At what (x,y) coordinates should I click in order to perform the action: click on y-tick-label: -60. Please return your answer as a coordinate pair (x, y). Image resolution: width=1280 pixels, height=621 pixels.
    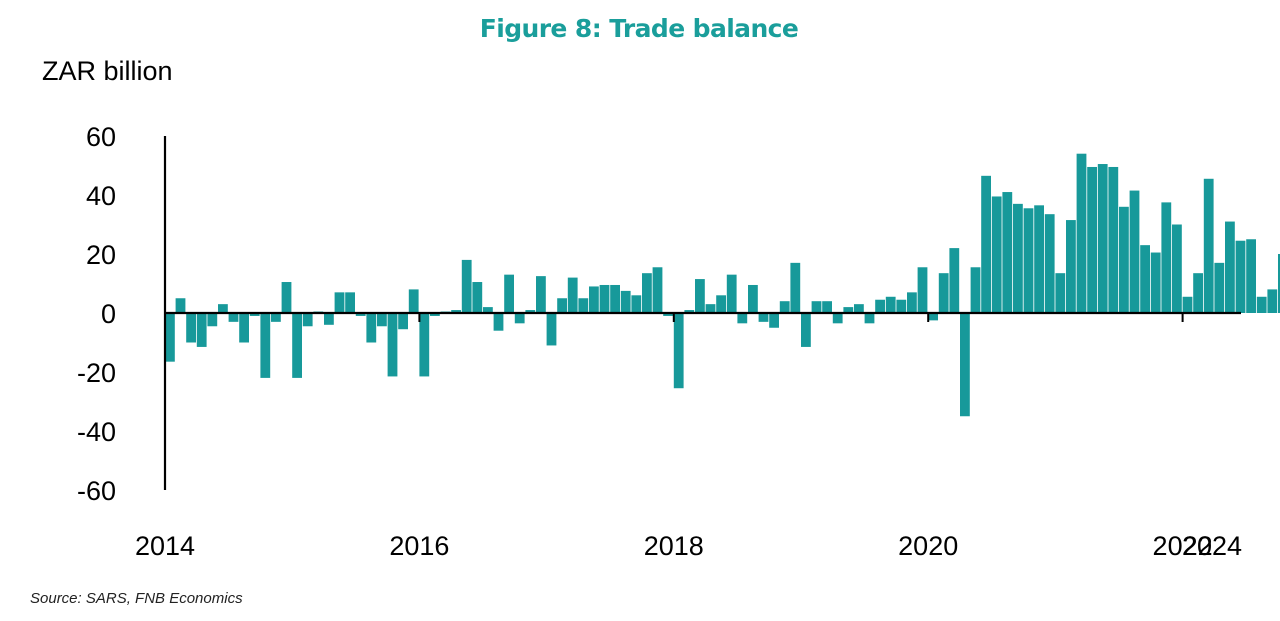
    Looking at the image, I should click on (96, 491).